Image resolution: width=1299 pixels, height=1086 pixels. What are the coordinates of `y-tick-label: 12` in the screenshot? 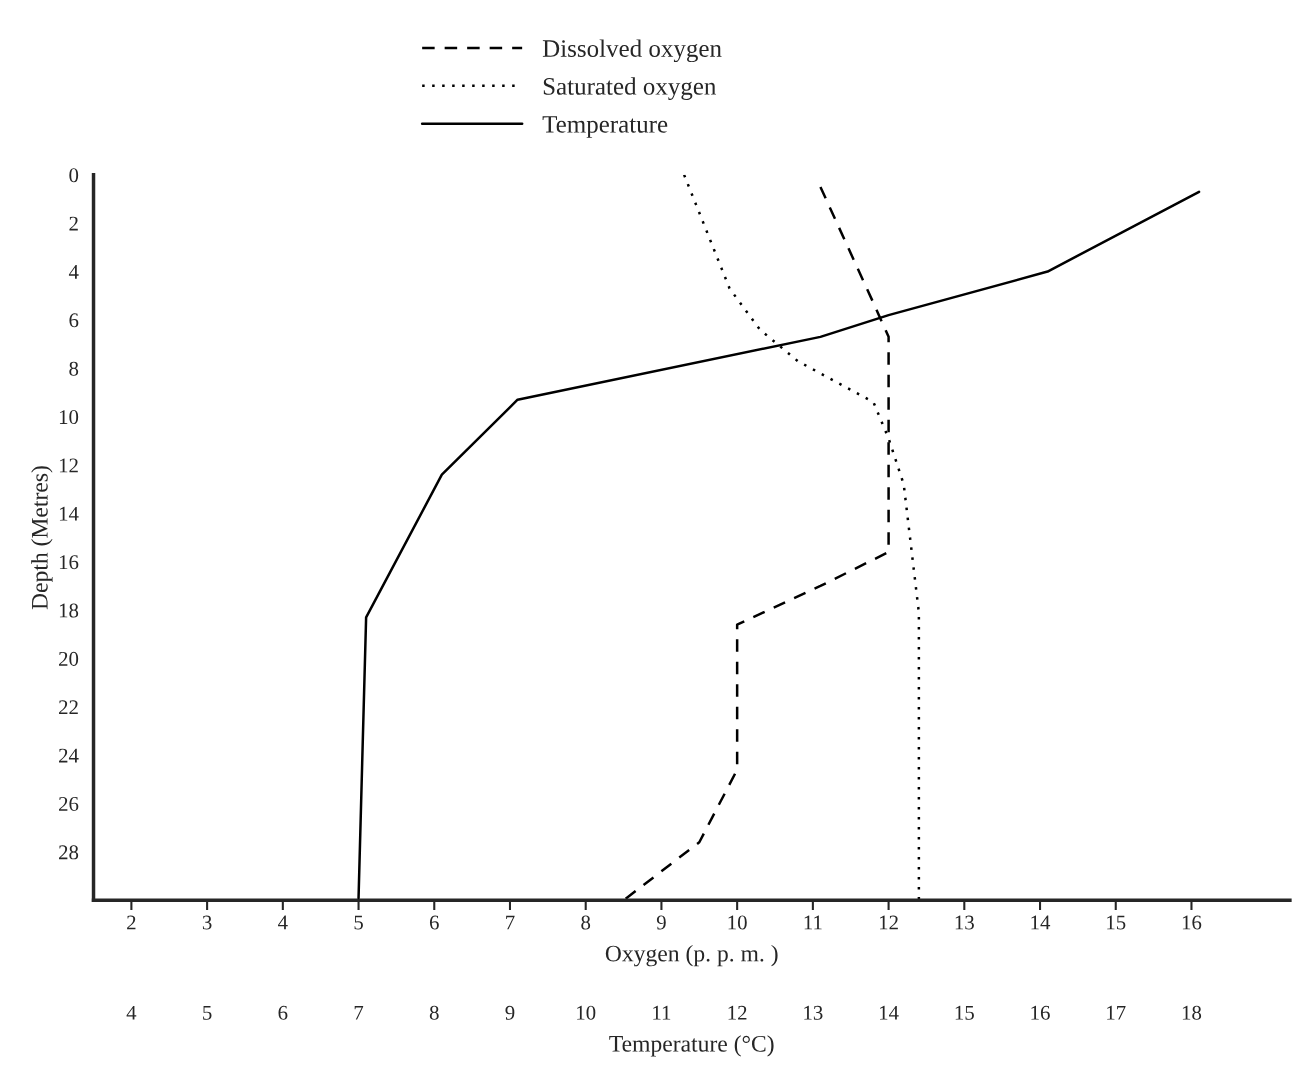 It's located at (68, 465).